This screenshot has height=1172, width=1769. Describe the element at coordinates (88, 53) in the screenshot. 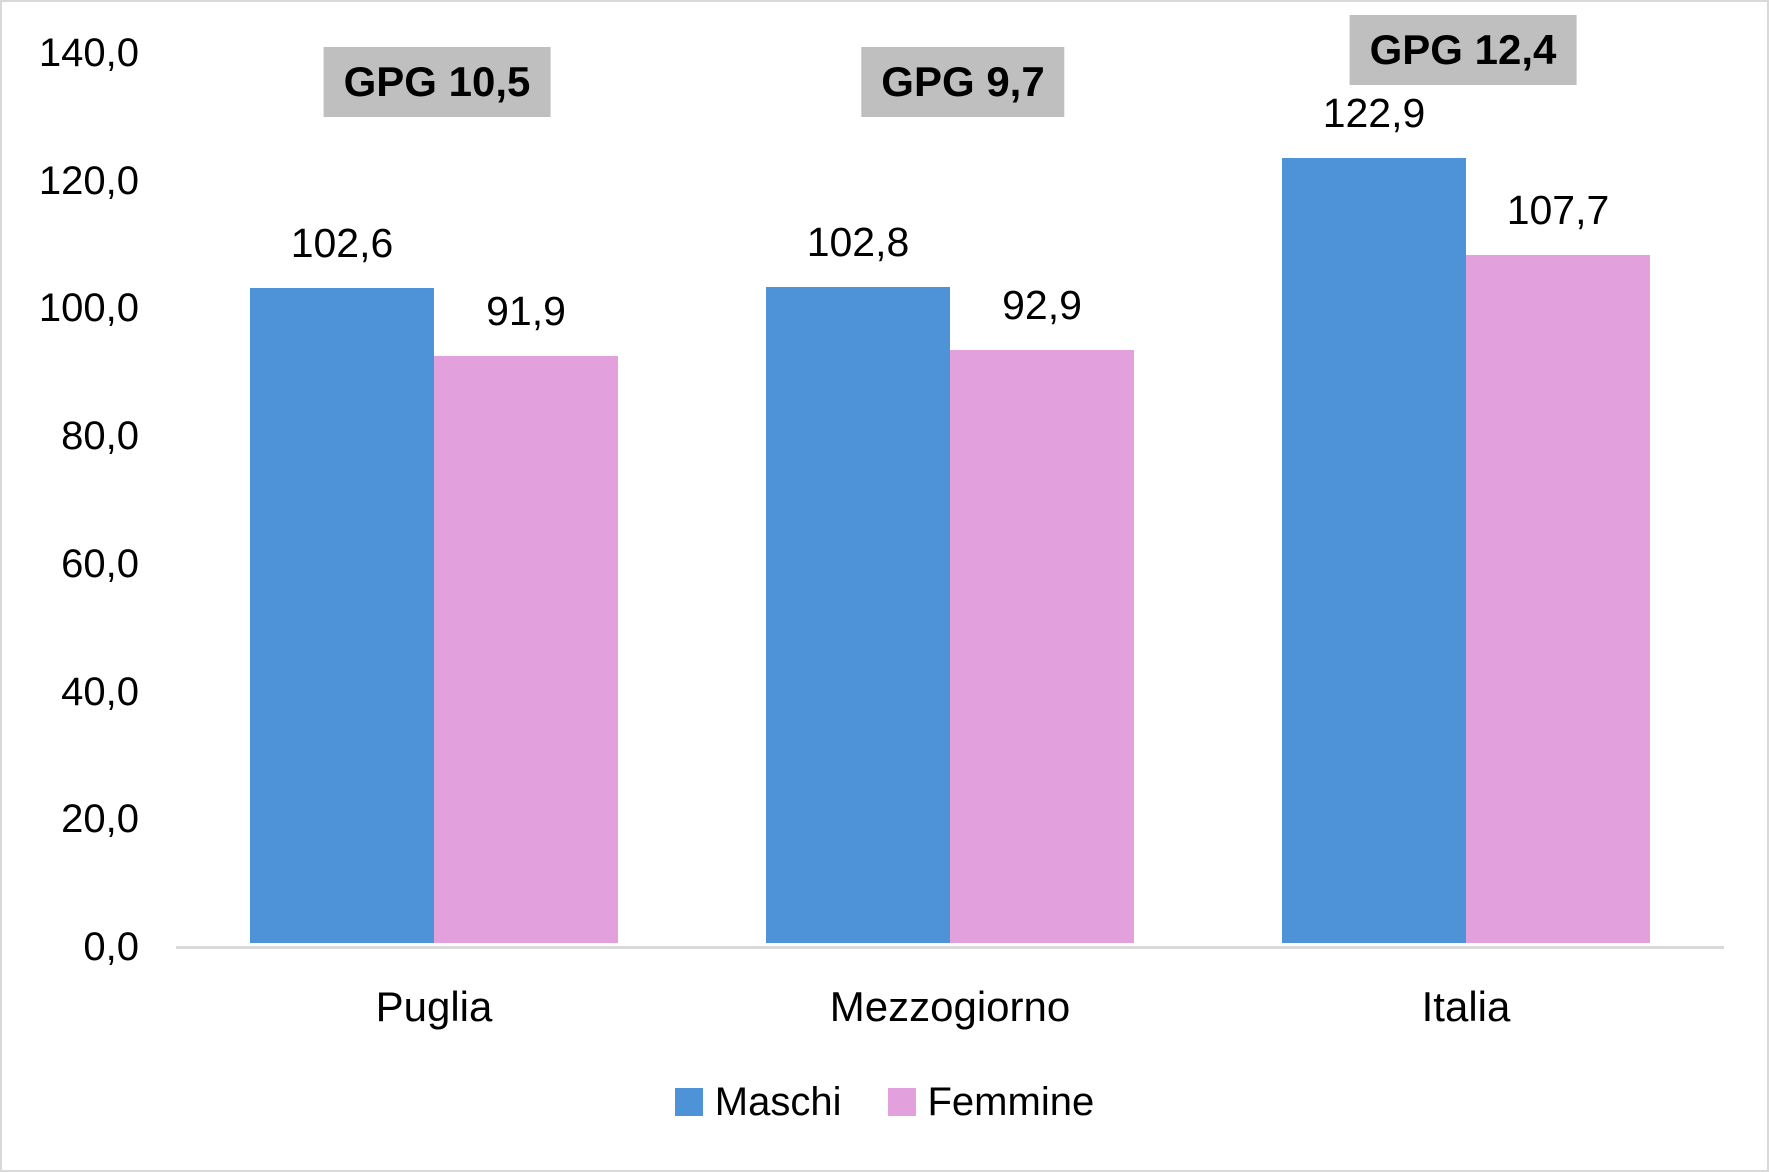

I see `y-axis-tick-label: 140,0` at that location.